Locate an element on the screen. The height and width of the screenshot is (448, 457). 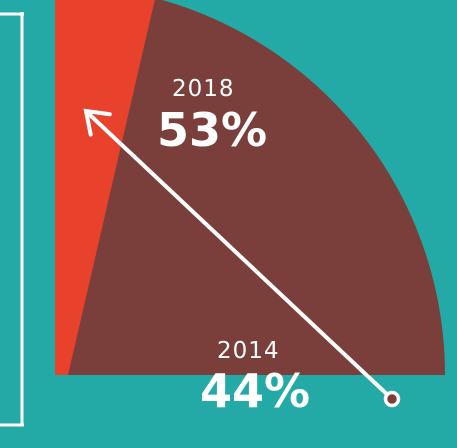
label-year-2018: 2018 is located at coordinates (203, 89).